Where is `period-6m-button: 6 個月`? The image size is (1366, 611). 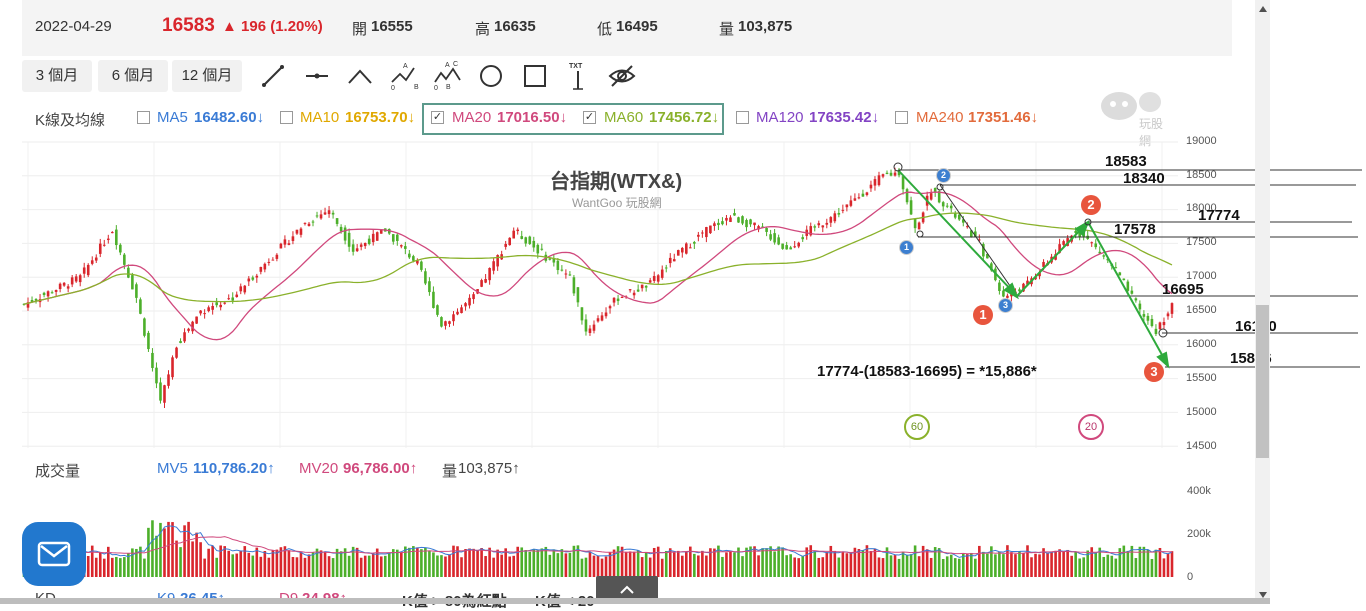 period-6m-button: 6 個月 is located at coordinates (133, 76).